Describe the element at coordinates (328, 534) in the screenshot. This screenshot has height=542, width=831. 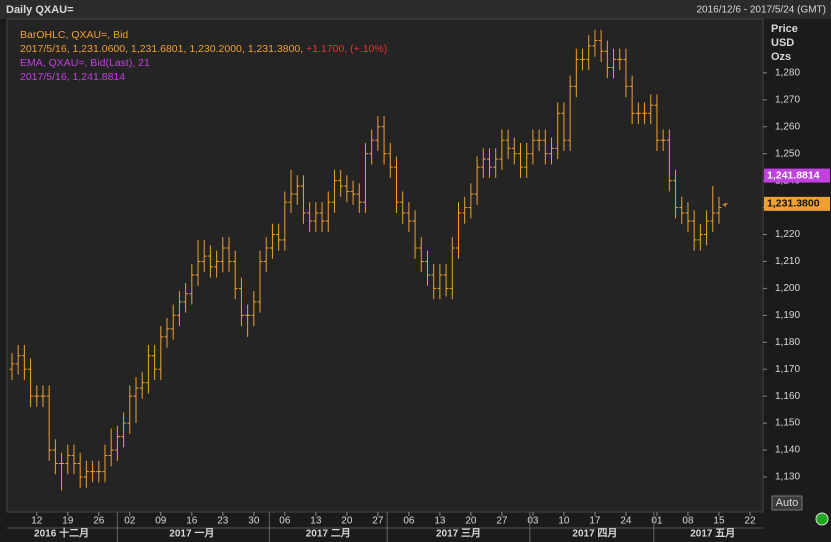
I see `month-label: 2017 二月` at that location.